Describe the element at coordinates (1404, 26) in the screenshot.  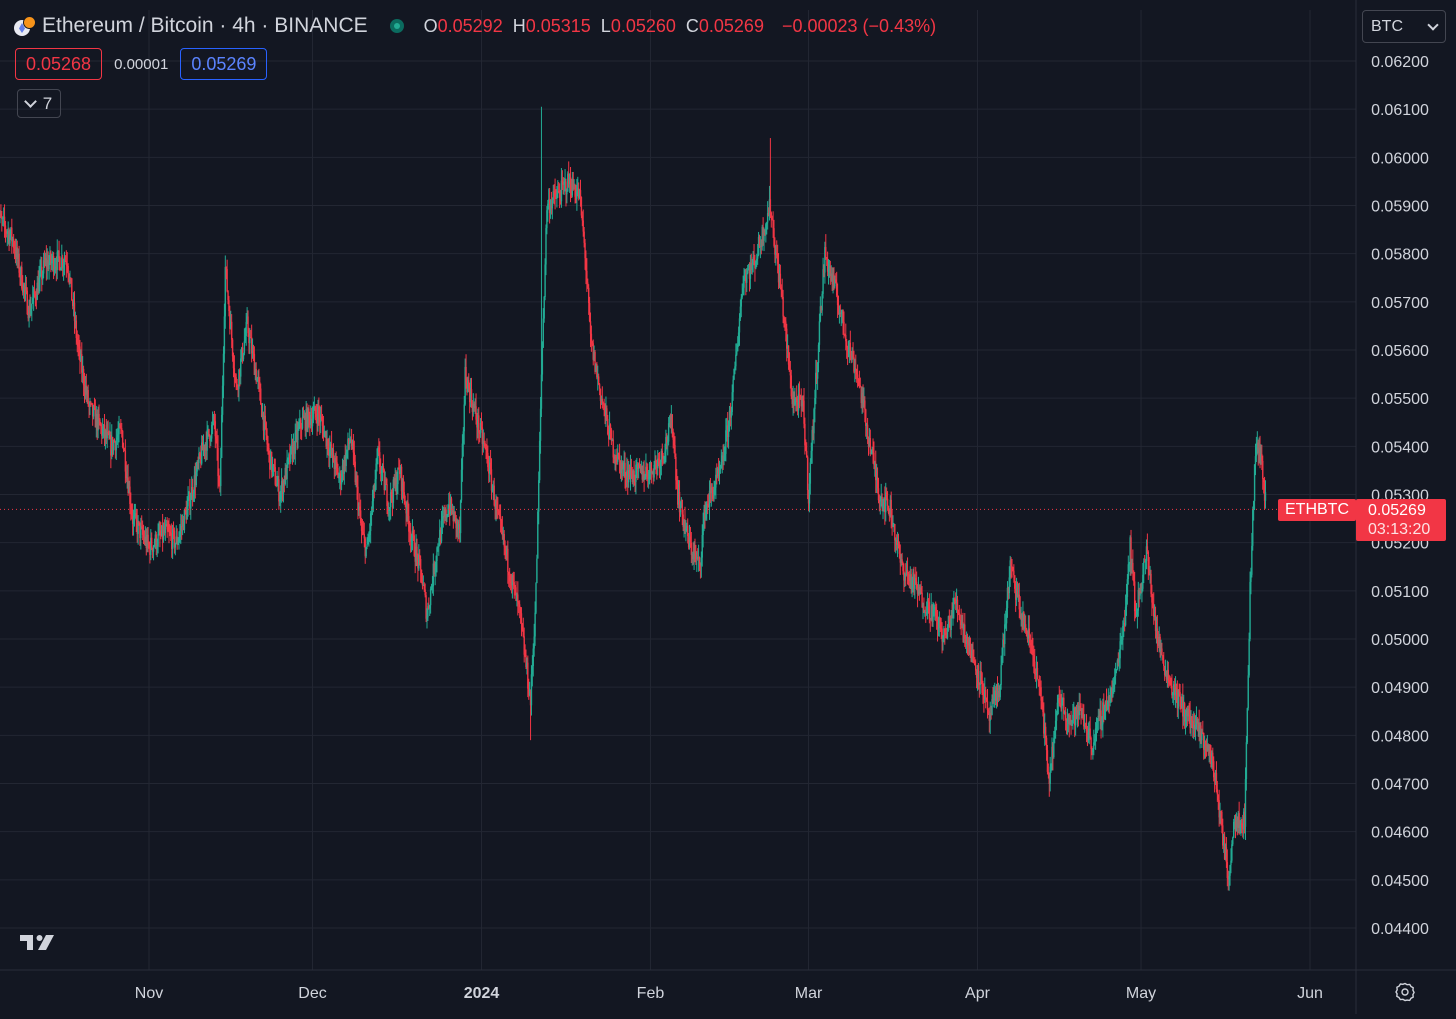
I see `currency-select: BTC` at that location.